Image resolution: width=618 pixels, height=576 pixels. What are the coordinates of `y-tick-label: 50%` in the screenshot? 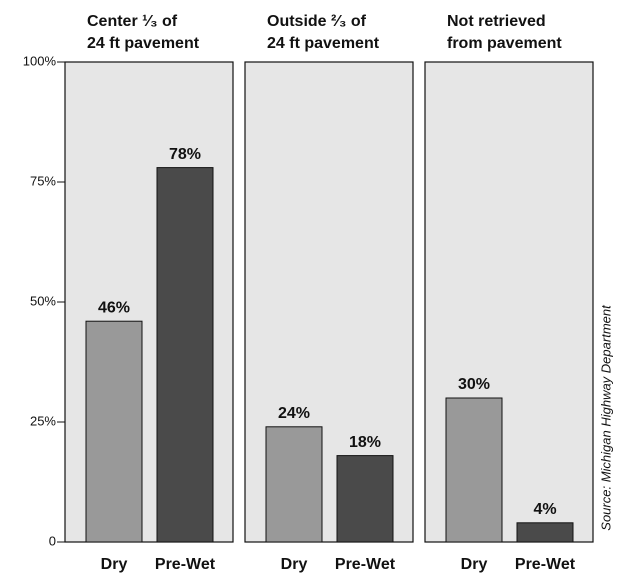 It's located at (43, 300).